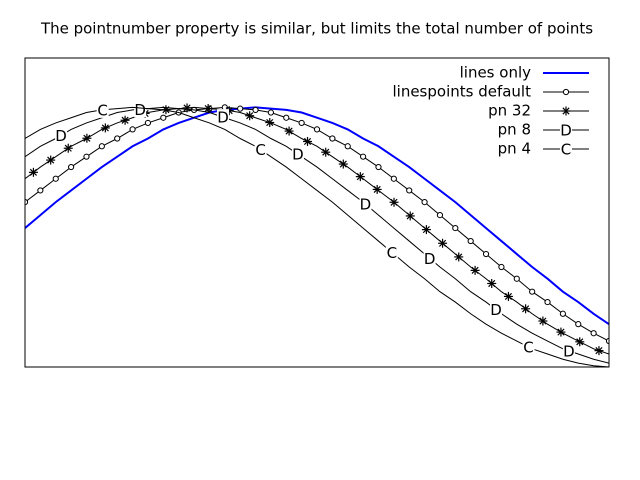 Image resolution: width=640 pixels, height=480 pixels. What do you see at coordinates (514, 149) in the screenshot?
I see `legend-label: pn 4` at bounding box center [514, 149].